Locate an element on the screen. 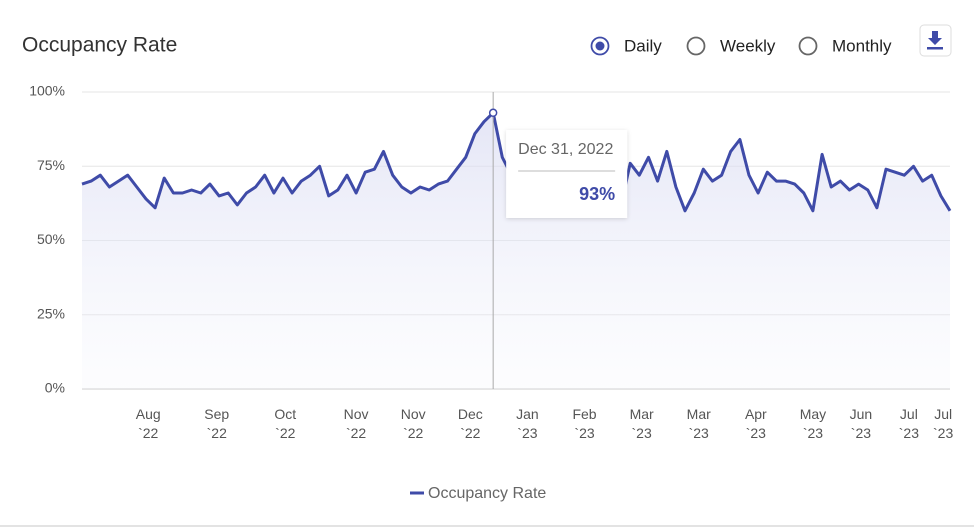 This screenshot has width=974, height=529. download-button is located at coordinates (935, 40).